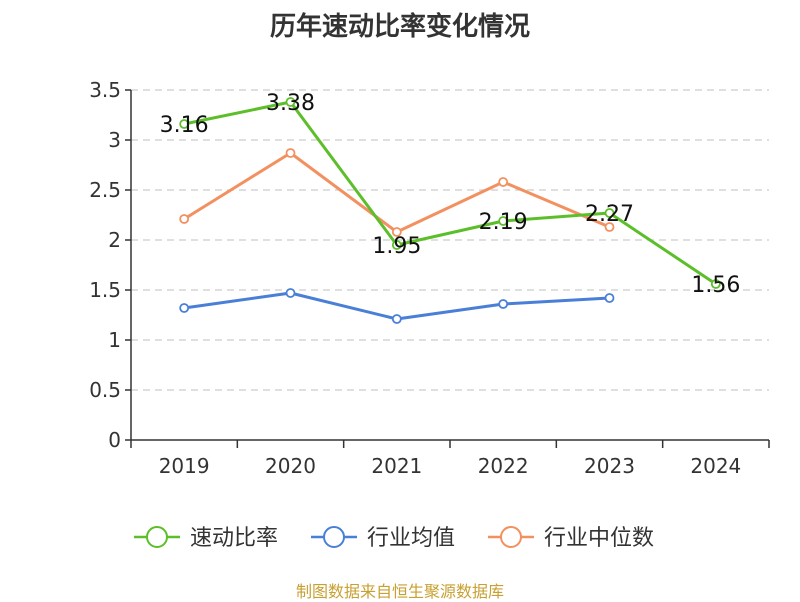 Image resolution: width=800 pixels, height=602 pixels. What do you see at coordinates (105, 390) in the screenshot?
I see `y-tick-label: 0.5` at bounding box center [105, 390].